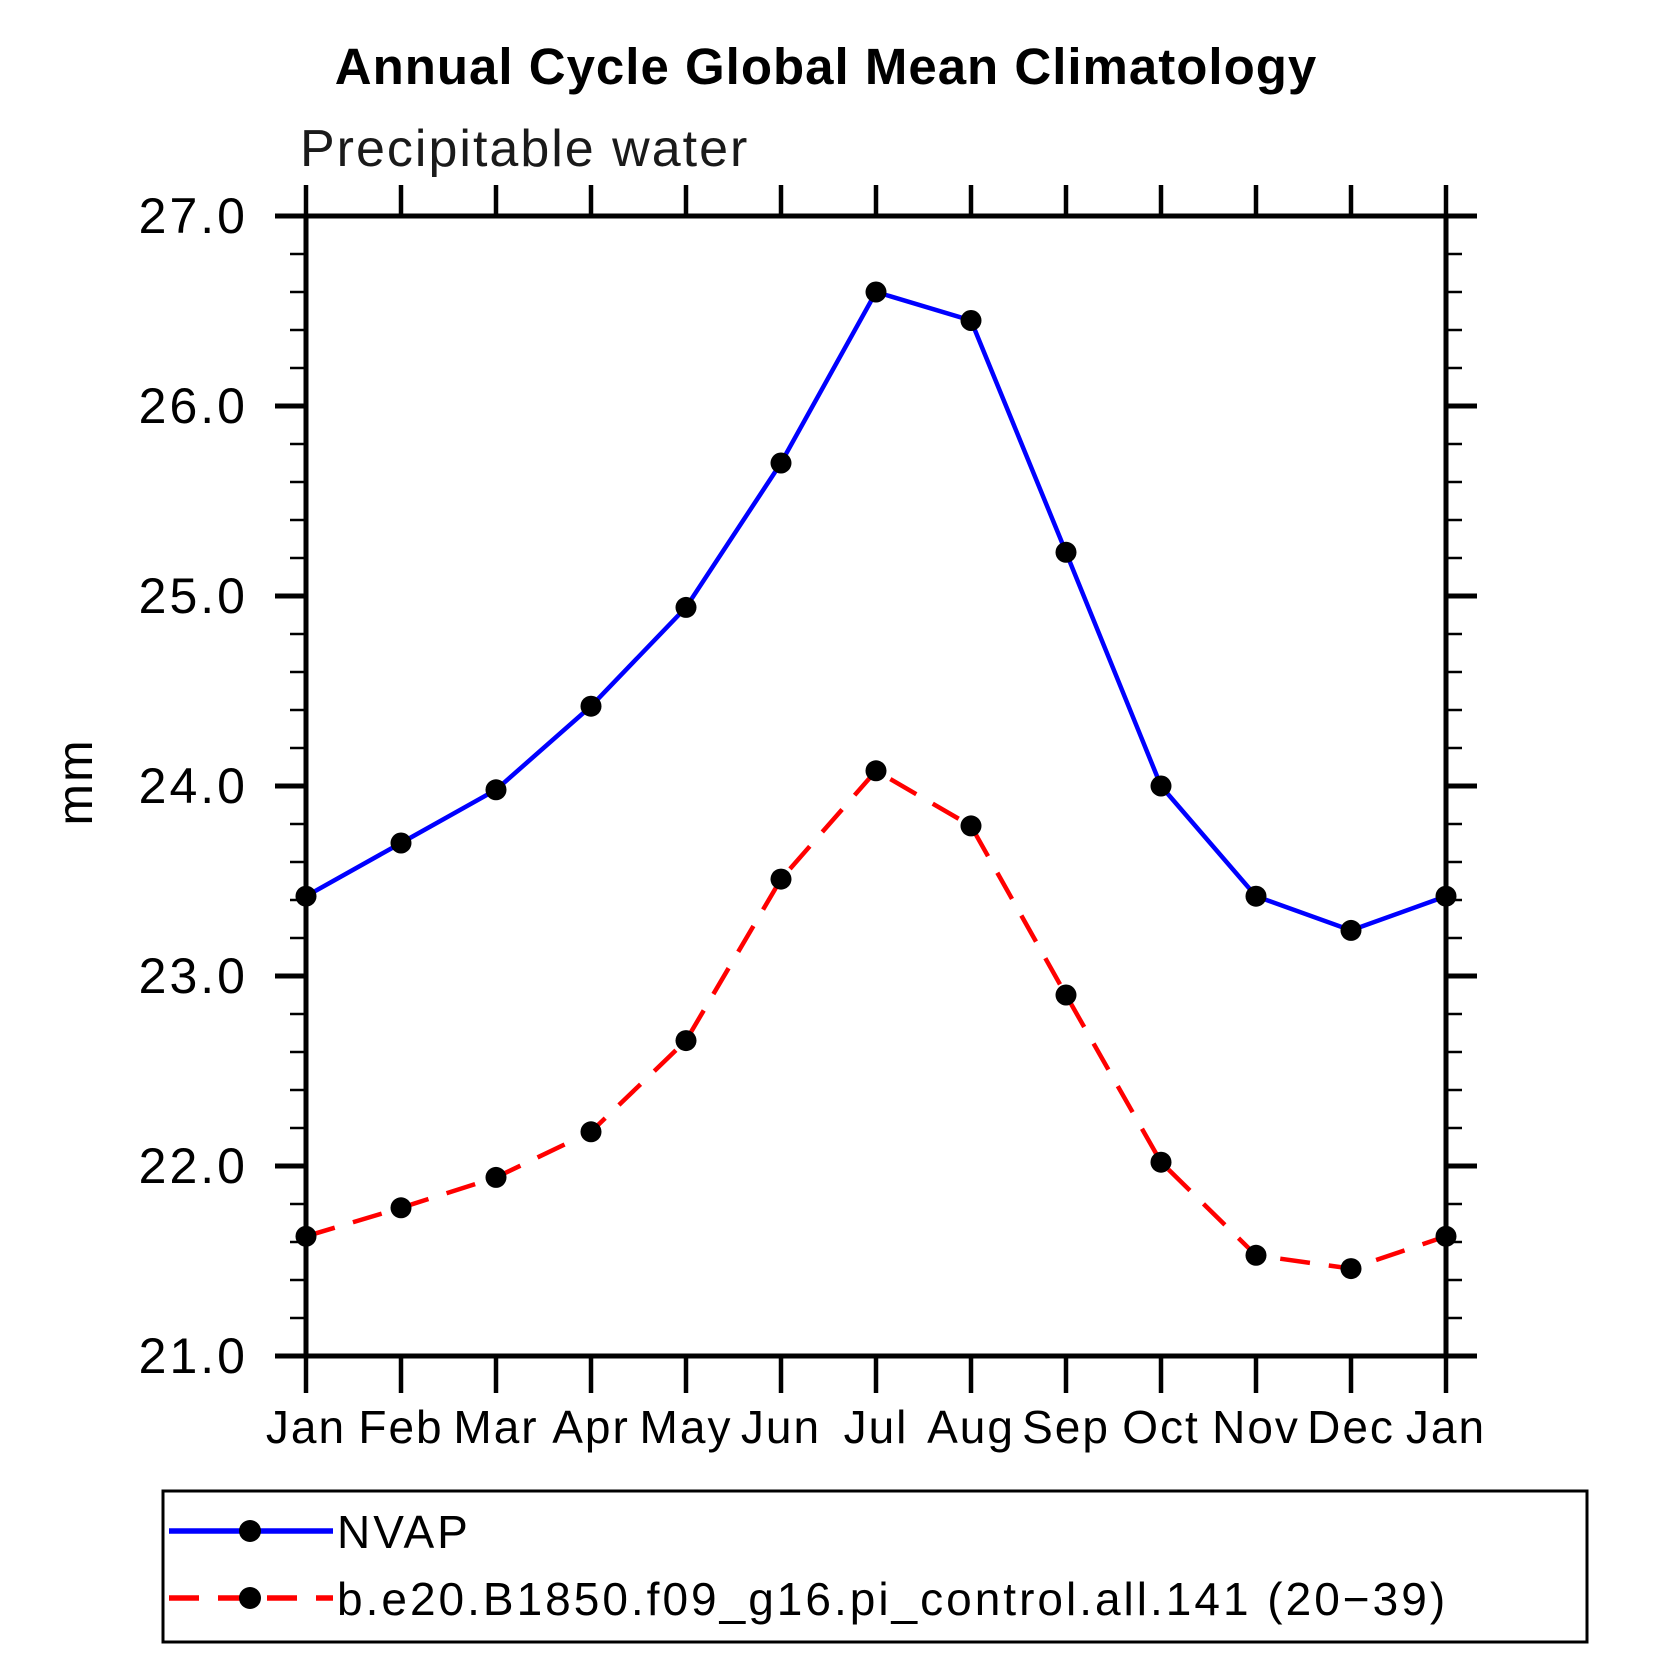 Image resolution: width=1680 pixels, height=1680 pixels. I want to click on x-tick-label: Feb, so click(400, 1427).